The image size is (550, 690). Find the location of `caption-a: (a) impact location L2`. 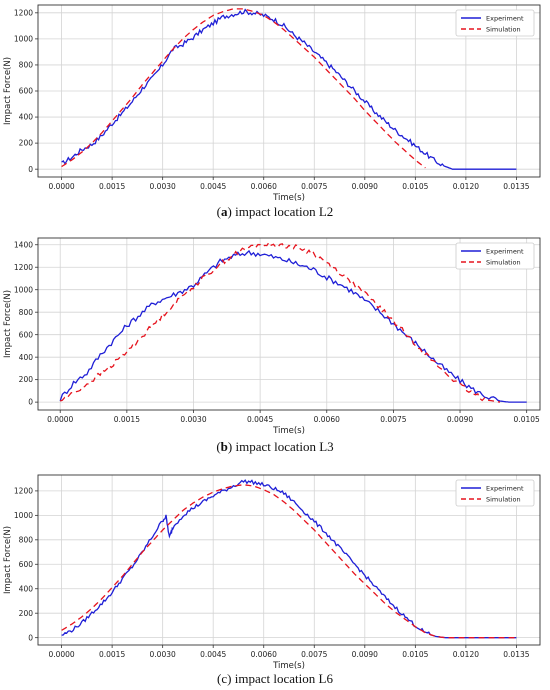

caption-a: (a) impact location L2 is located at coordinates (275, 211).